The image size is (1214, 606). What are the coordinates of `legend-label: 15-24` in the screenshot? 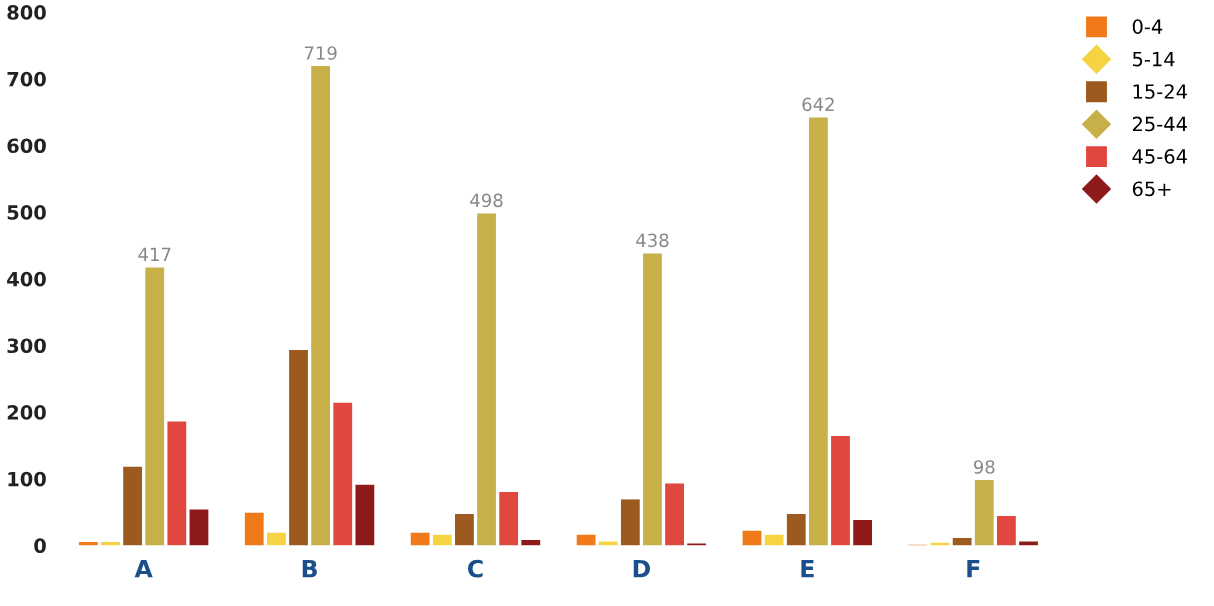 It's located at (1160, 91).